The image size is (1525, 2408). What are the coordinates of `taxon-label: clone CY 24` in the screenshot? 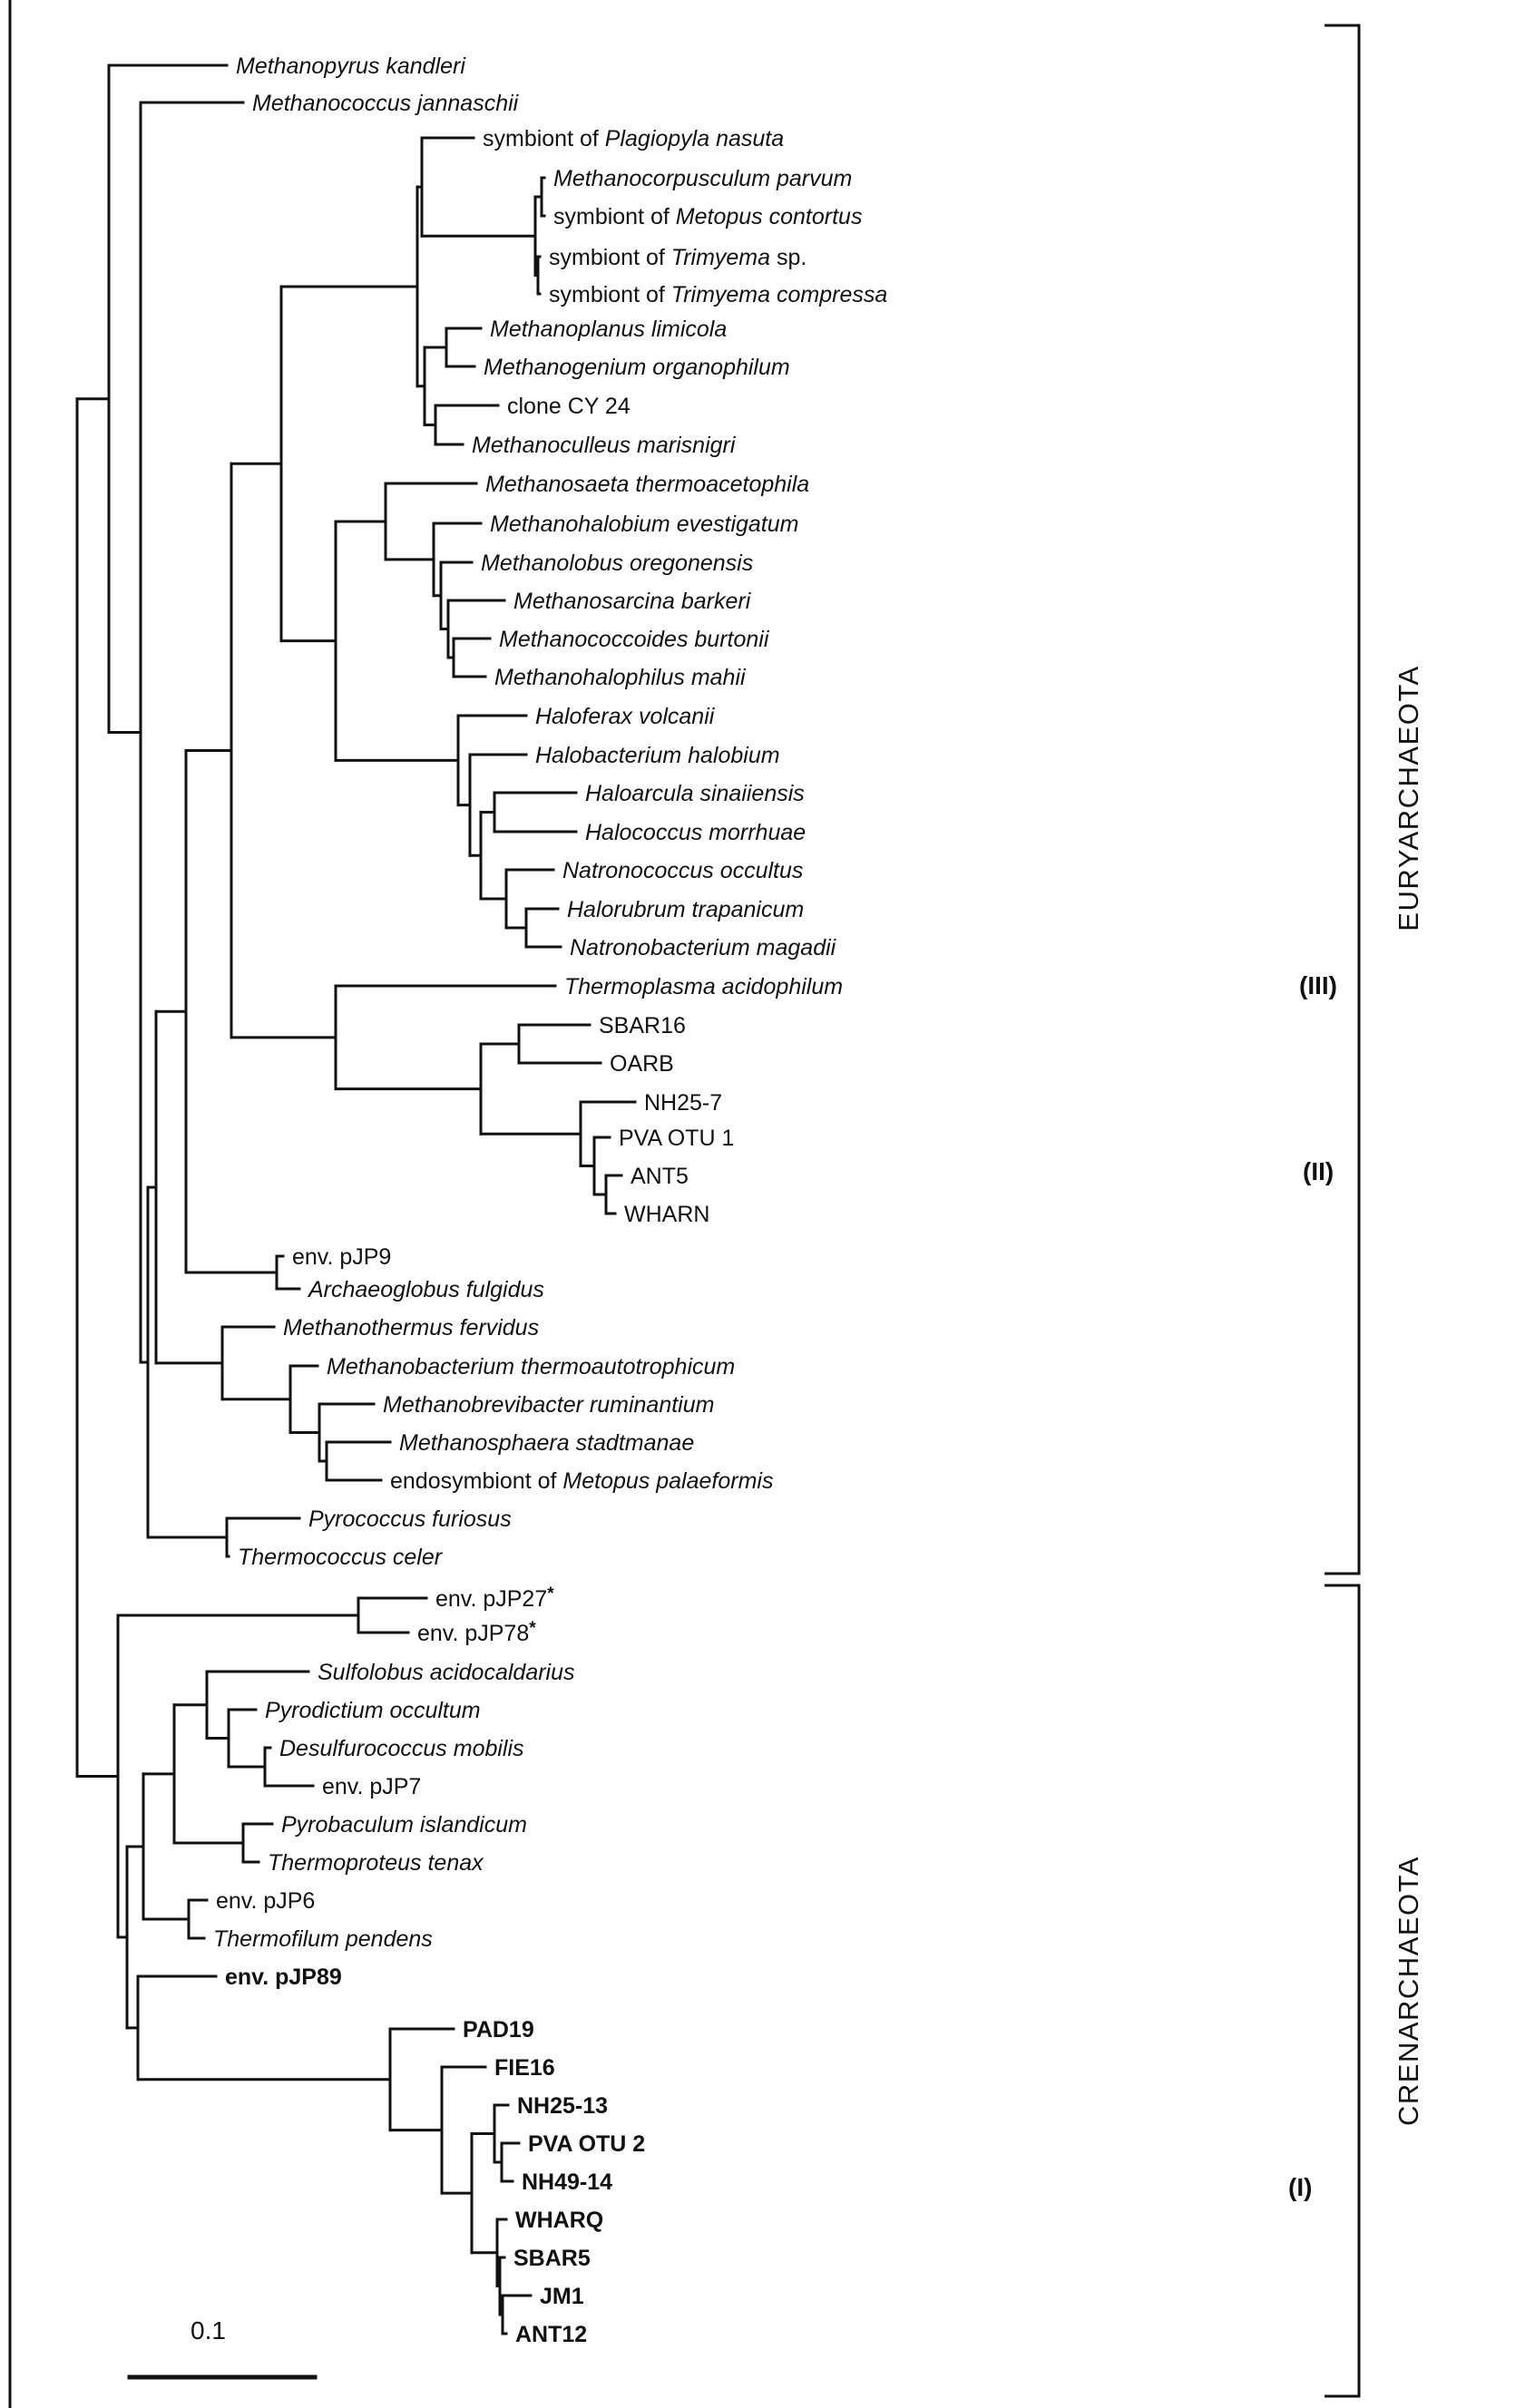 It's located at (569, 406).